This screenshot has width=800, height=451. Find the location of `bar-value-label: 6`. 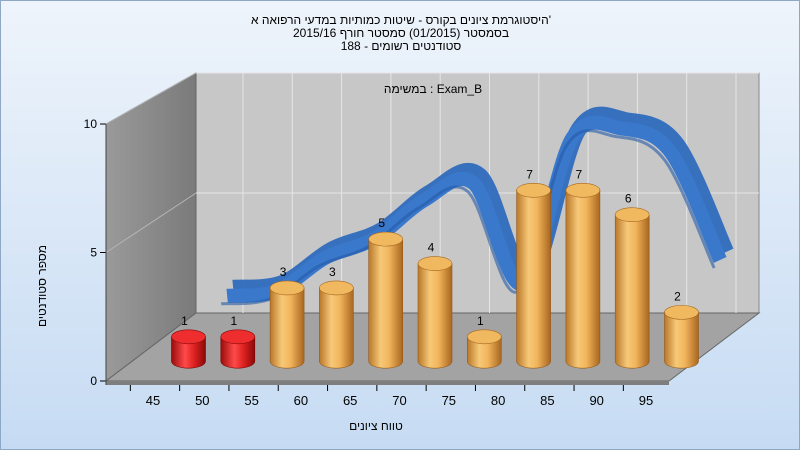

bar-value-label: 6 is located at coordinates (628, 199).